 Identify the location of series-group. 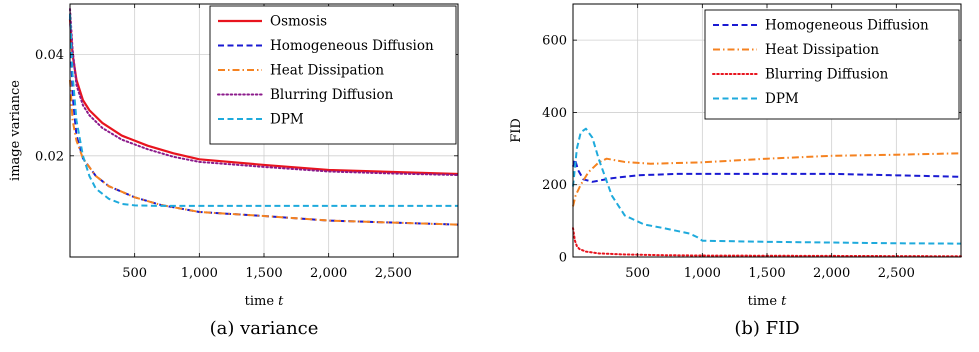
(767, 192).